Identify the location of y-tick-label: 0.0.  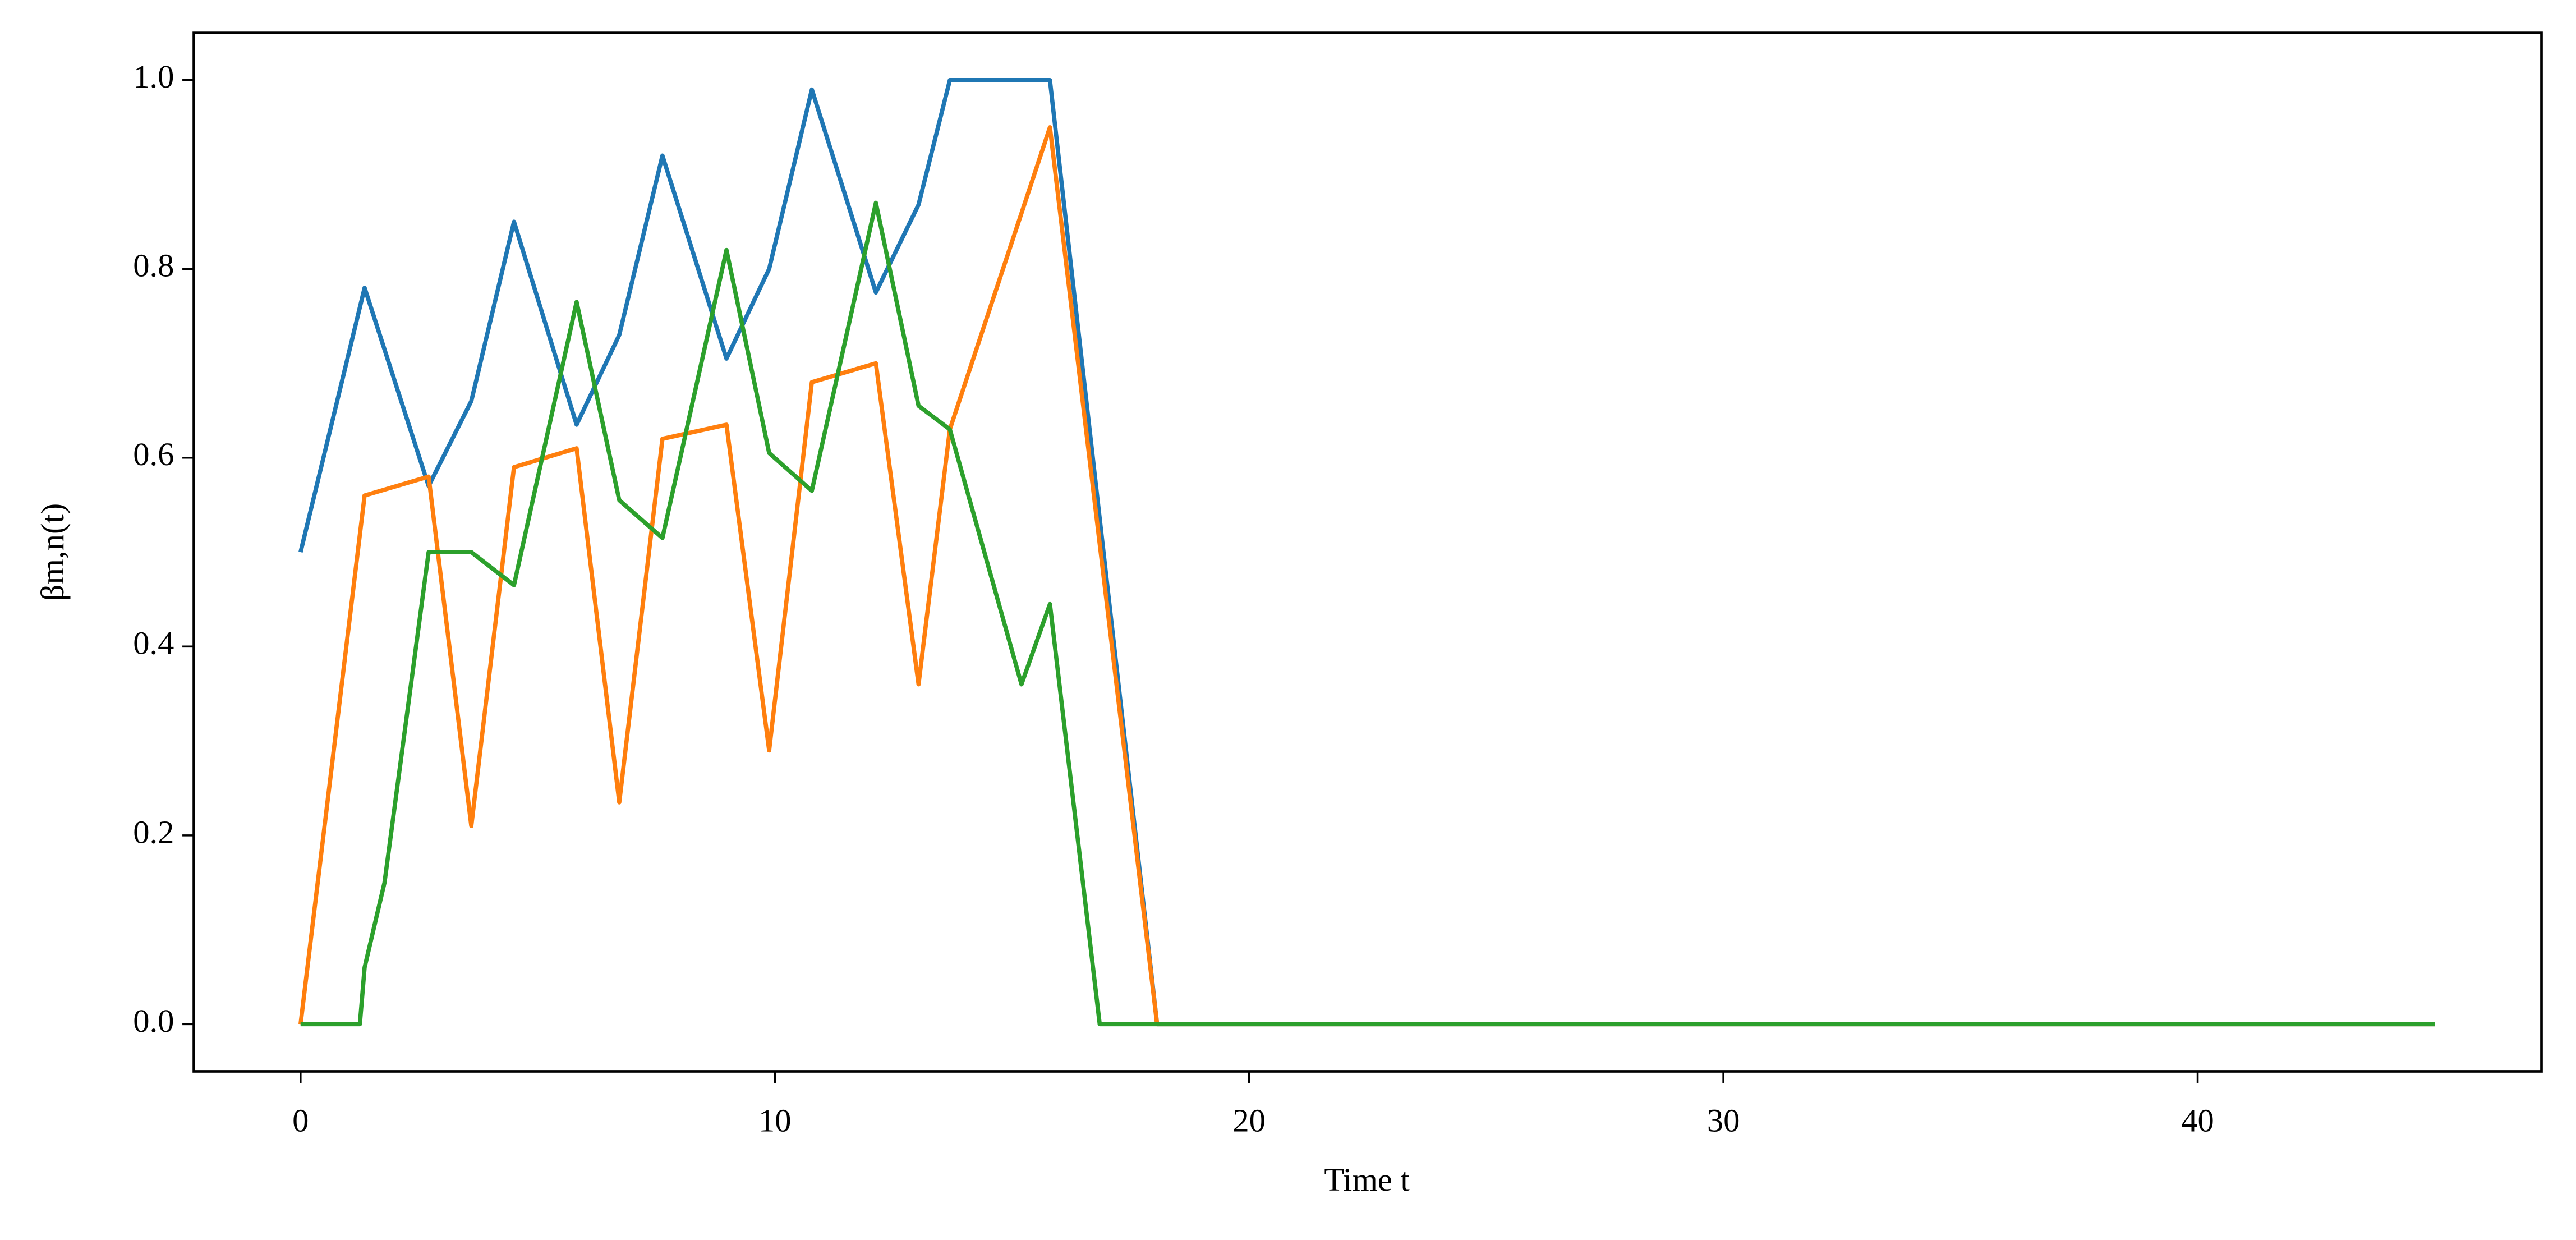
(153, 1021).